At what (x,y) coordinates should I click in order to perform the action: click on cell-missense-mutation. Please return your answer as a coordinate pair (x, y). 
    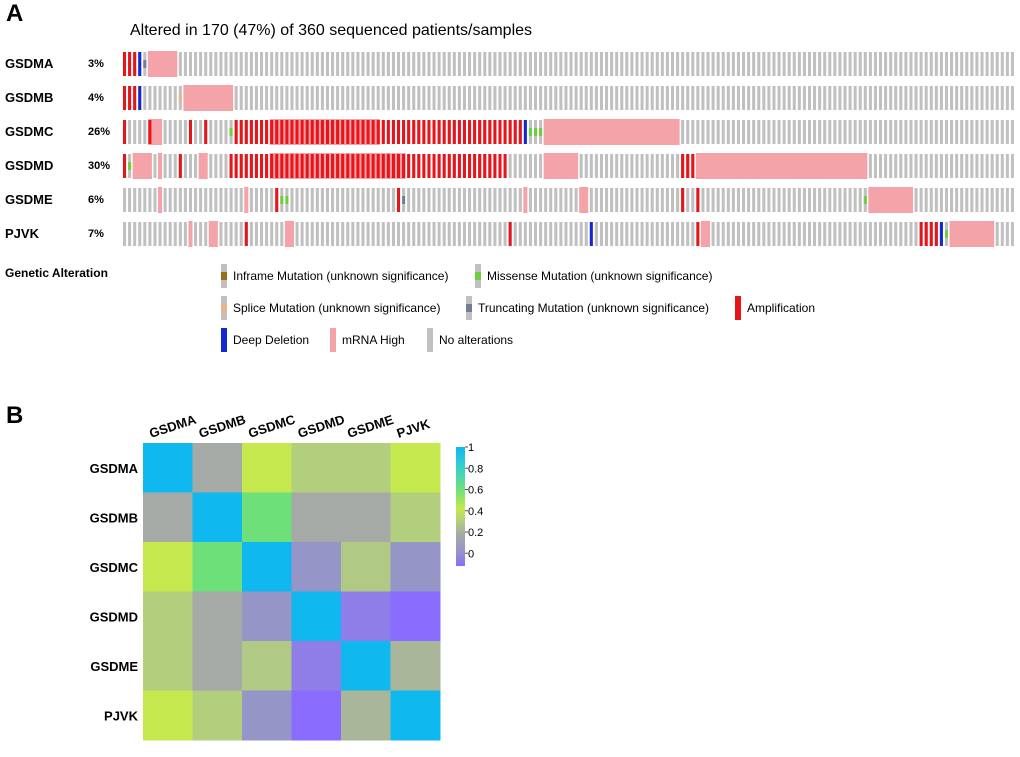
    Looking at the image, I should click on (231, 132).